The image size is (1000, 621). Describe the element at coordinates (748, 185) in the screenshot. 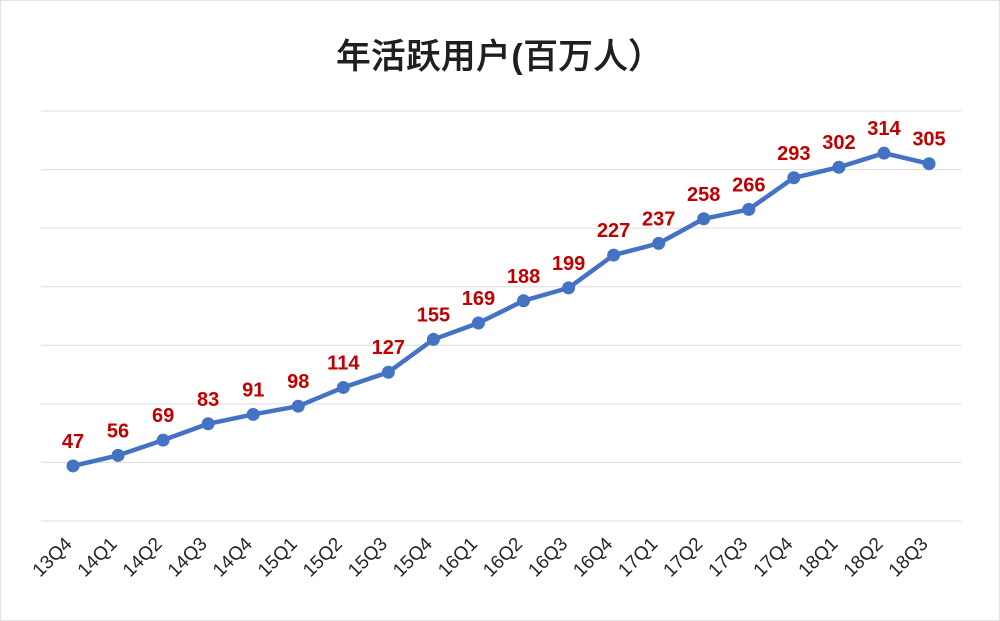

I see `data-label: 266` at that location.